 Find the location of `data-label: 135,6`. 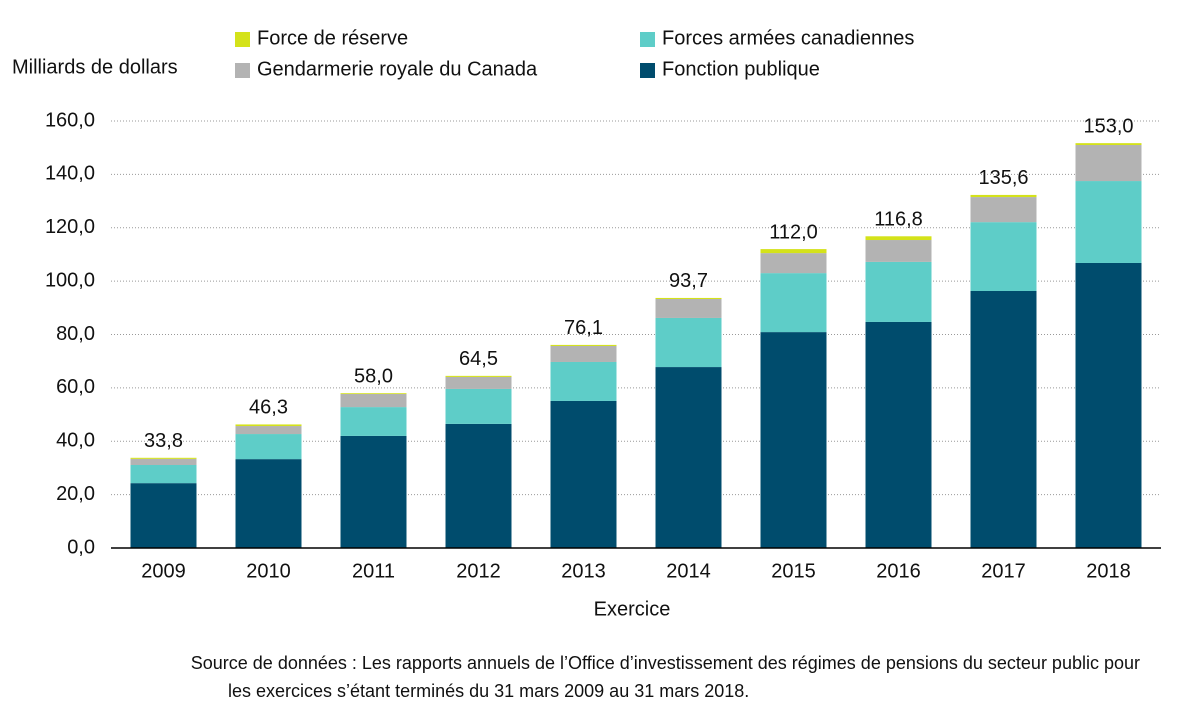

data-label: 135,6 is located at coordinates (1003, 178).